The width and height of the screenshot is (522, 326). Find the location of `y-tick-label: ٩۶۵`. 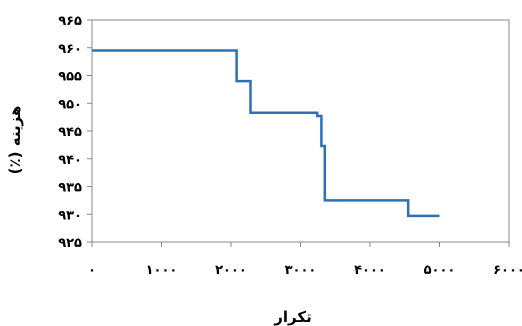

y-tick-label: ٩۶۵ is located at coordinates (70, 21).